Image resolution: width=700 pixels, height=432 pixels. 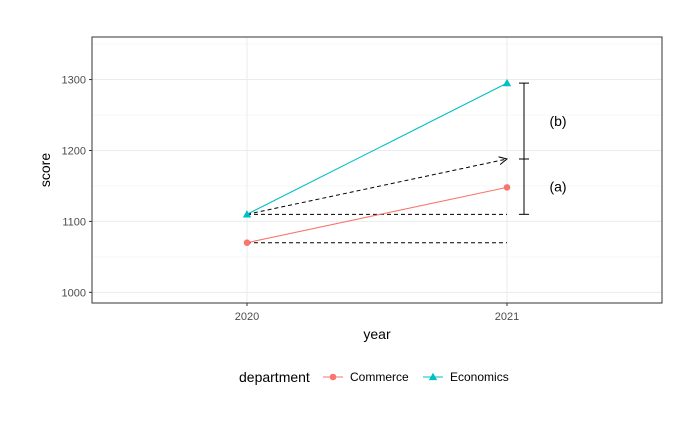 I want to click on legend-label: Economics, so click(x=479, y=377).